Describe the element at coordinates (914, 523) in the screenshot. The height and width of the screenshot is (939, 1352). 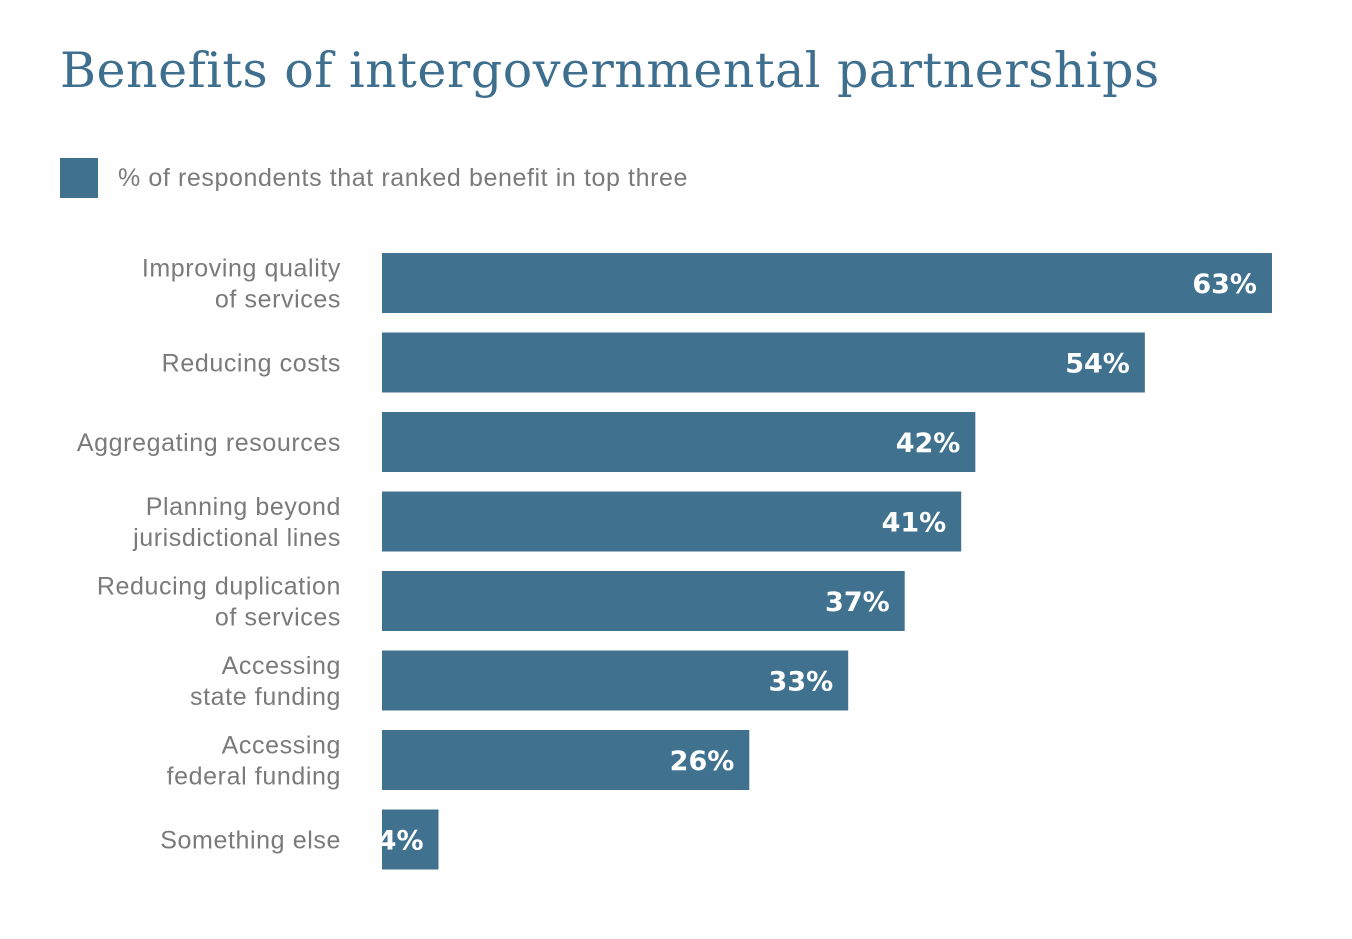
I see `bar-value-label: 41%` at that location.